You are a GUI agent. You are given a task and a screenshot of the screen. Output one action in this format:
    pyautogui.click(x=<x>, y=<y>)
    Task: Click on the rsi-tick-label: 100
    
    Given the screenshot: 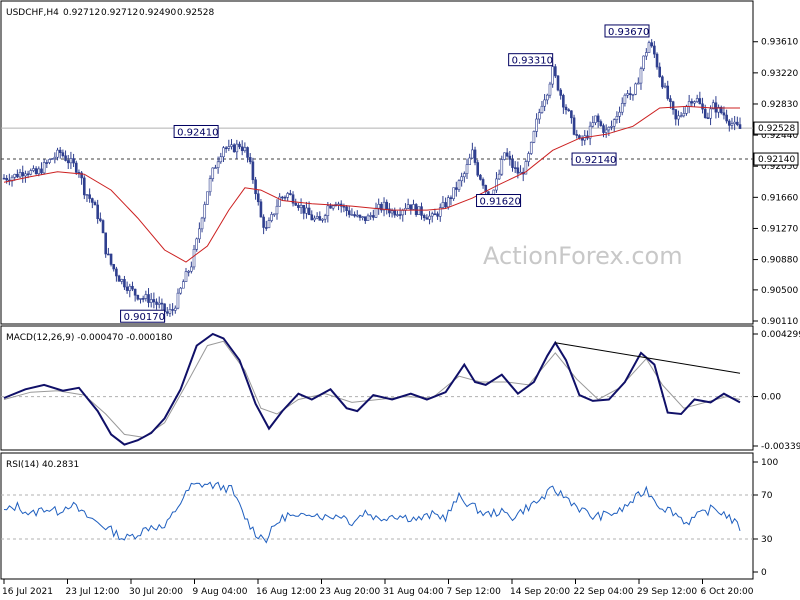 What is the action you would take?
    pyautogui.click(x=769, y=463)
    